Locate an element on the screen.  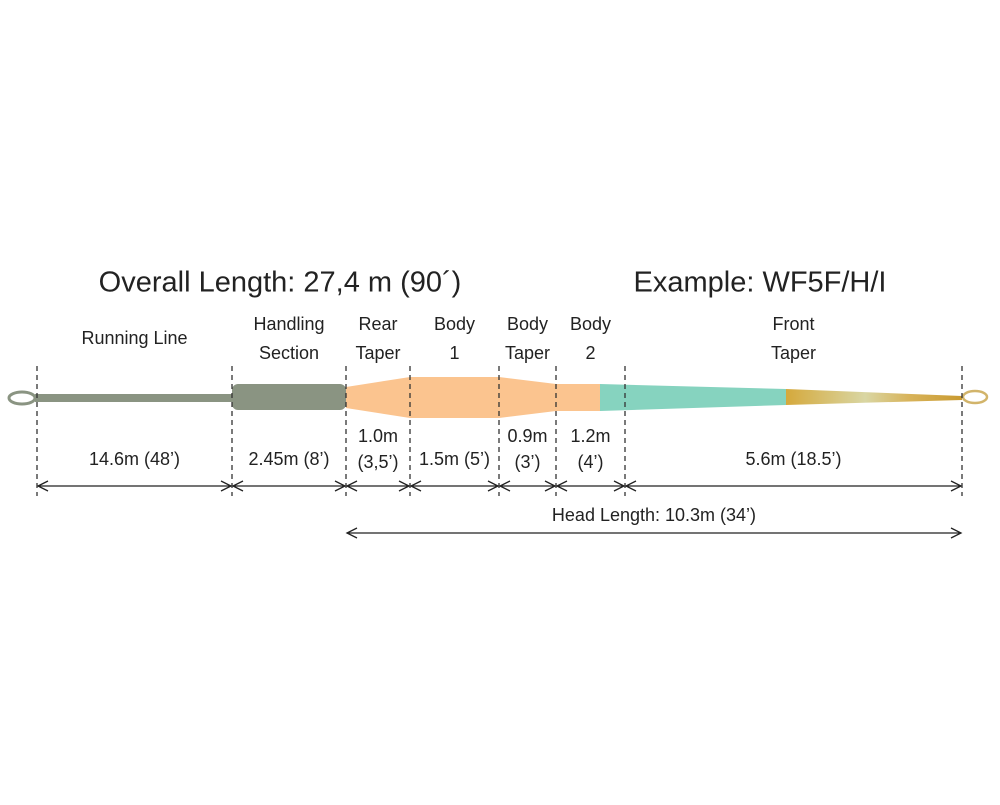
section-length: (3’) is located at coordinates (528, 462).